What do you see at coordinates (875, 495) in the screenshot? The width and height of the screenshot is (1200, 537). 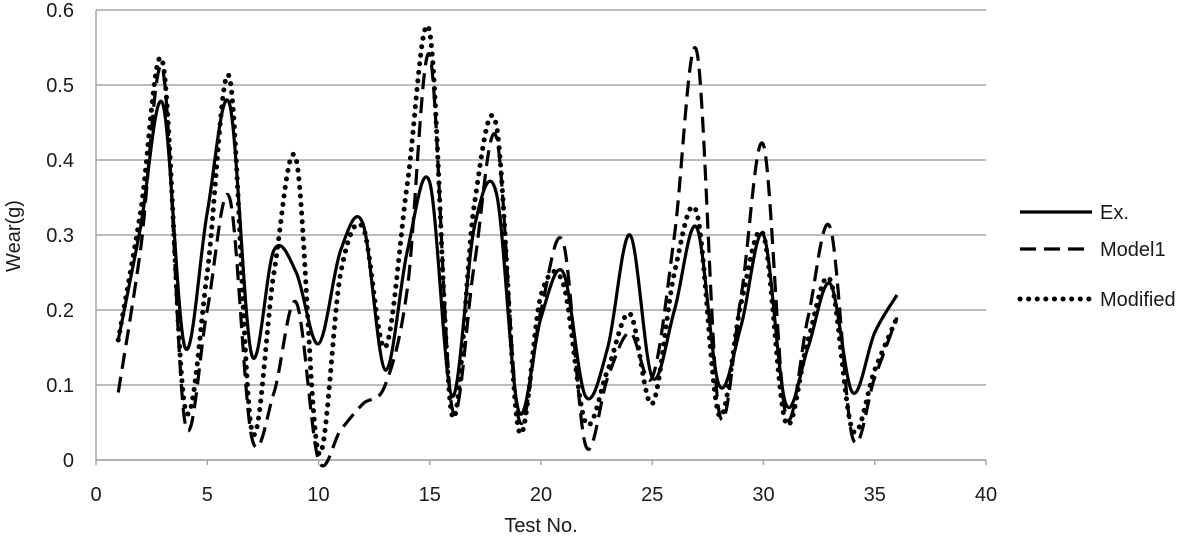 I see `x-tick-label: 35` at bounding box center [875, 495].